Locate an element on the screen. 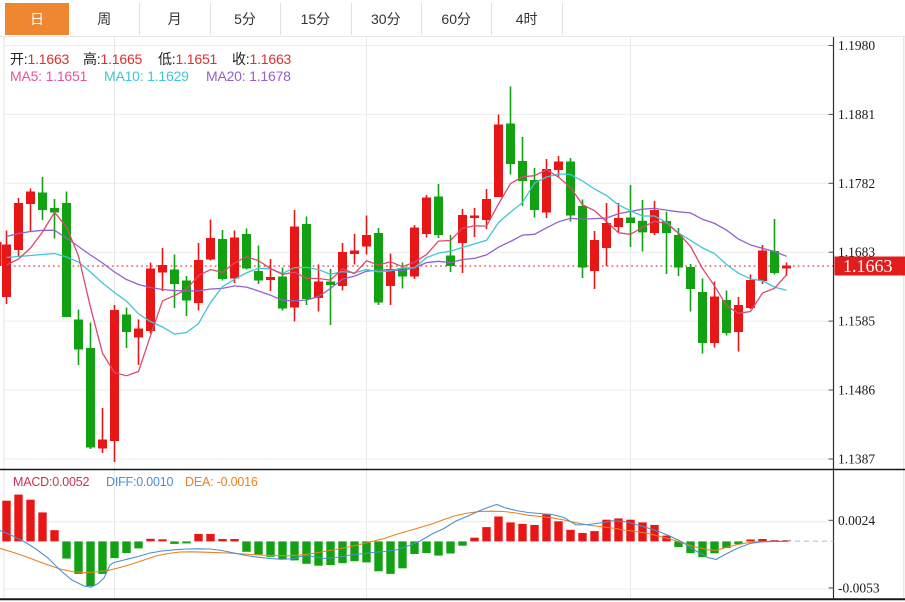 Image resolution: width=905 pixels, height=602 pixels. svg-text: 1.1663 is located at coordinates (868, 266).